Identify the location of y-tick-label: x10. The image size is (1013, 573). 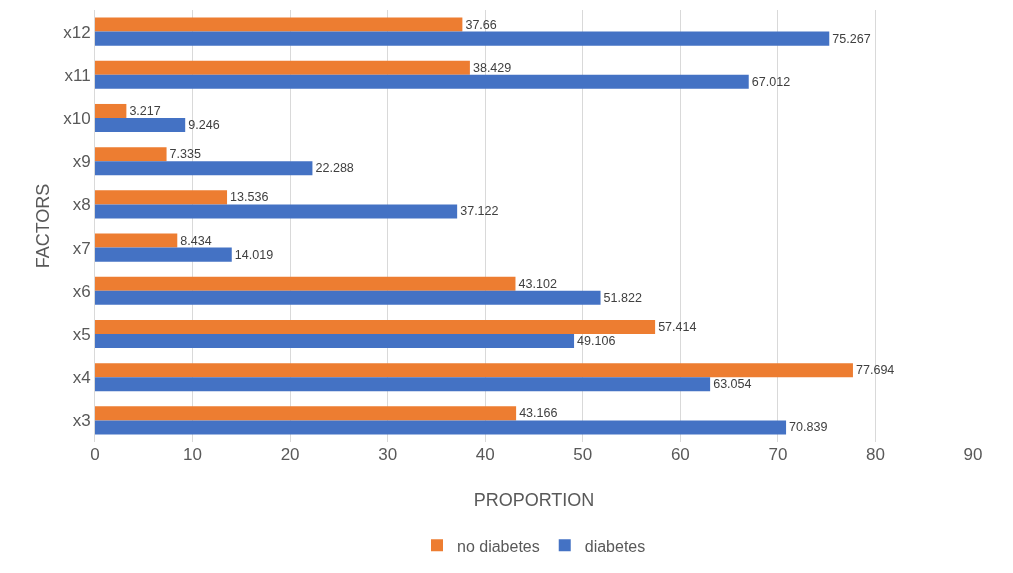
(77, 118).